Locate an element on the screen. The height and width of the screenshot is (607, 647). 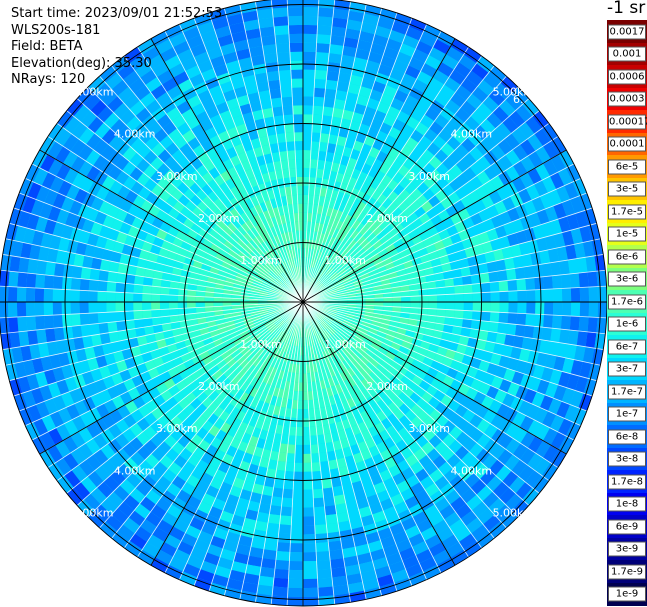
colorbar-level: 6e-5 is located at coordinates (627, 166).